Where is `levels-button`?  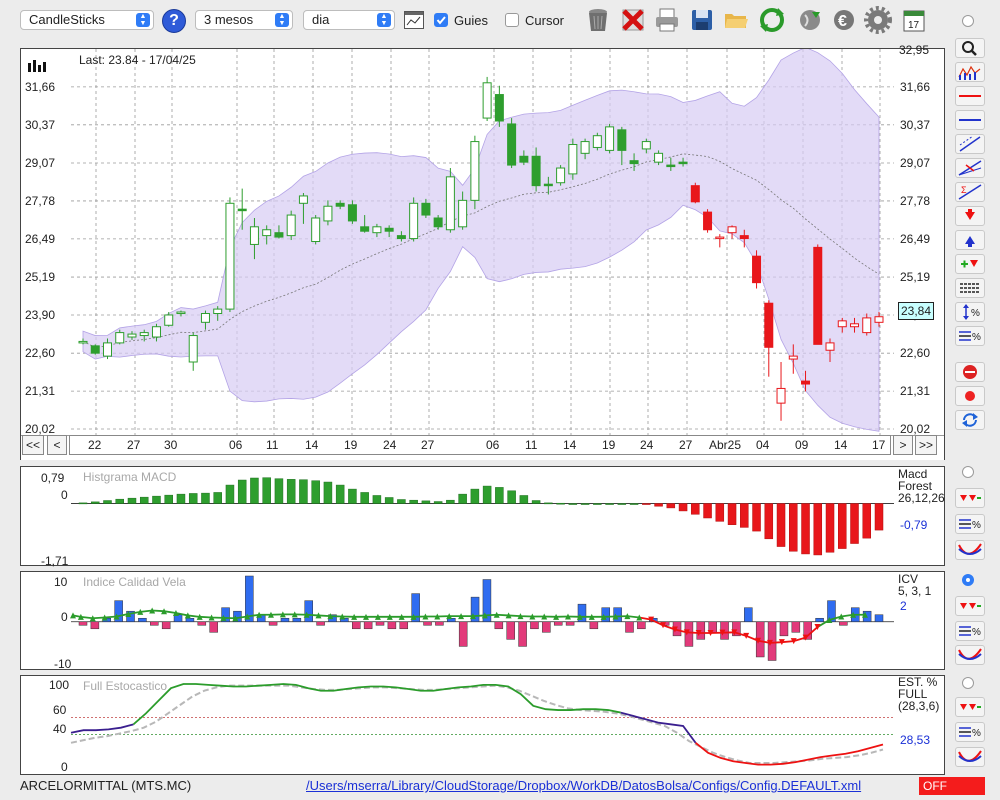 levels-button is located at coordinates (970, 288).